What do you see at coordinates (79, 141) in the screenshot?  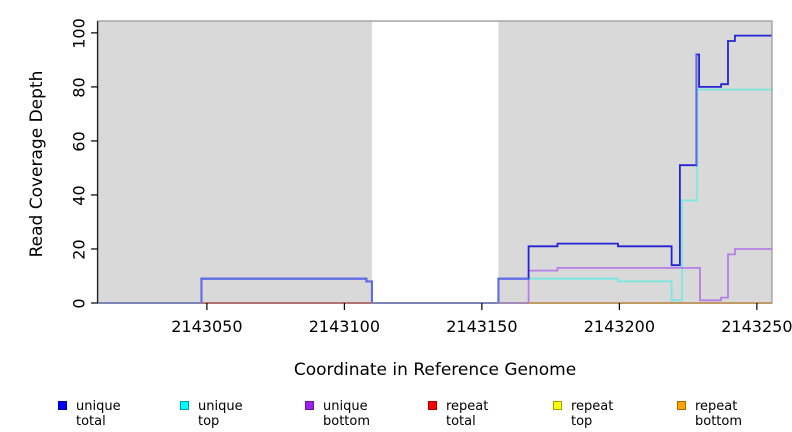 I see `y-tick-label-60: 60` at bounding box center [79, 141].